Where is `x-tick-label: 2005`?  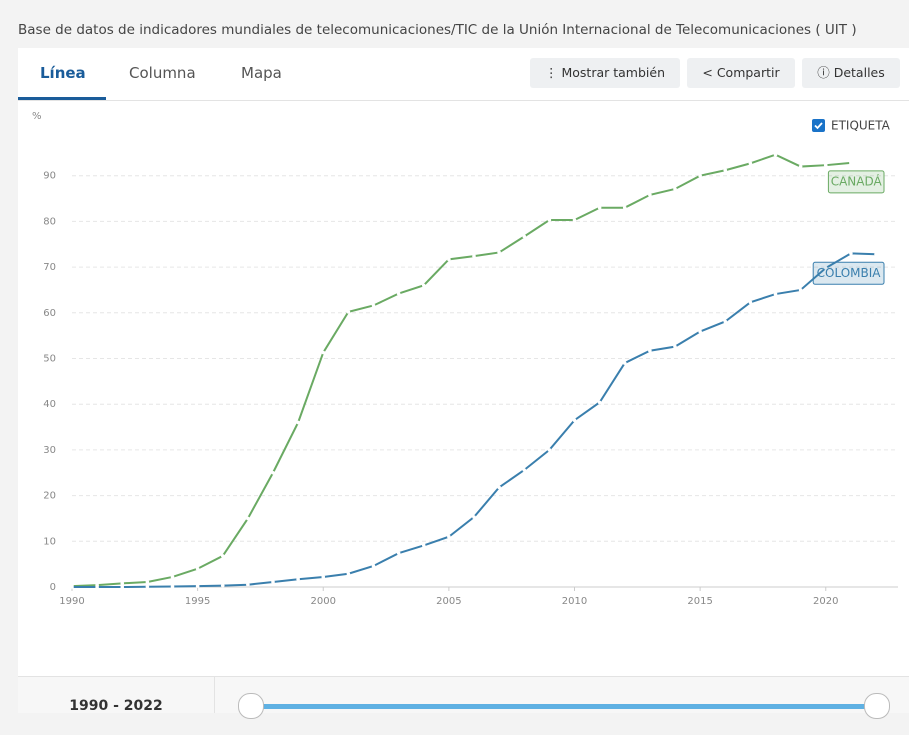 x-tick-label: 2005 is located at coordinates (448, 601).